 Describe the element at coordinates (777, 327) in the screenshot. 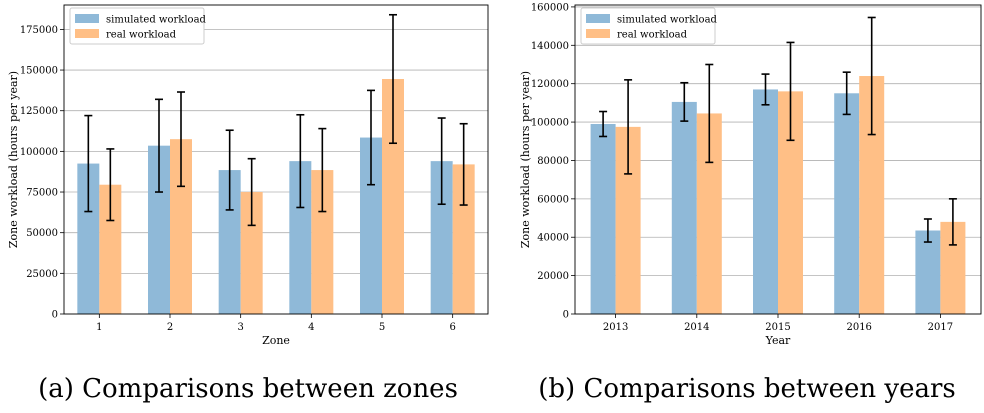

I see `x-tick-label: 2015` at that location.